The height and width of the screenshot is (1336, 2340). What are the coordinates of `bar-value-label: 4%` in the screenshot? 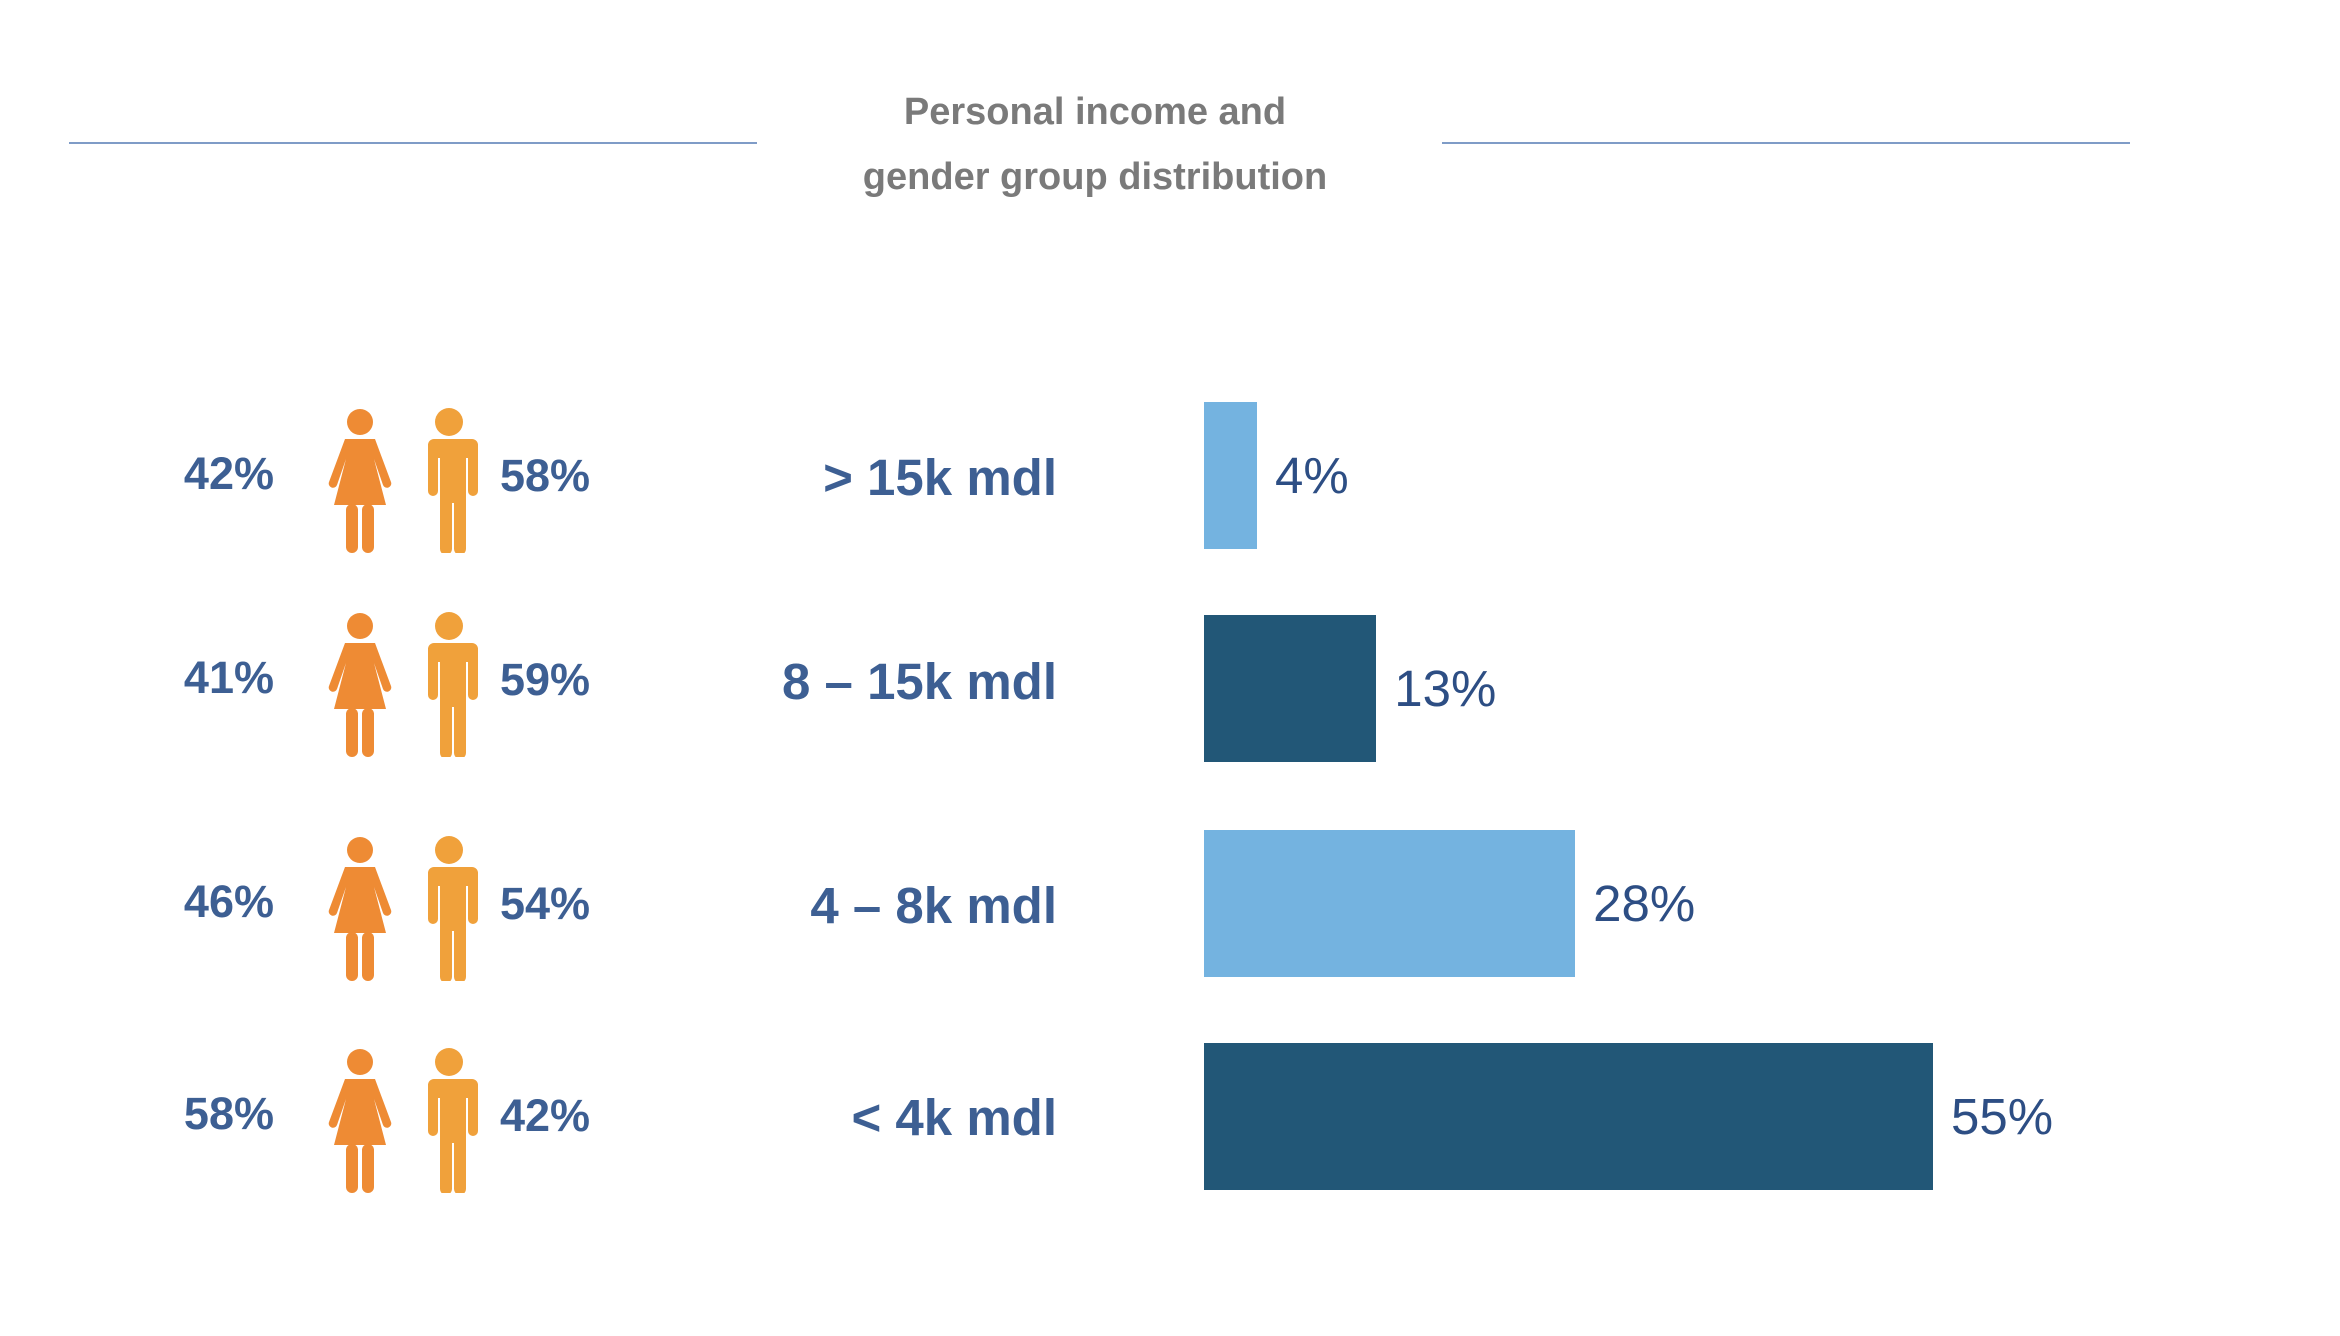 It's located at (1312, 475).